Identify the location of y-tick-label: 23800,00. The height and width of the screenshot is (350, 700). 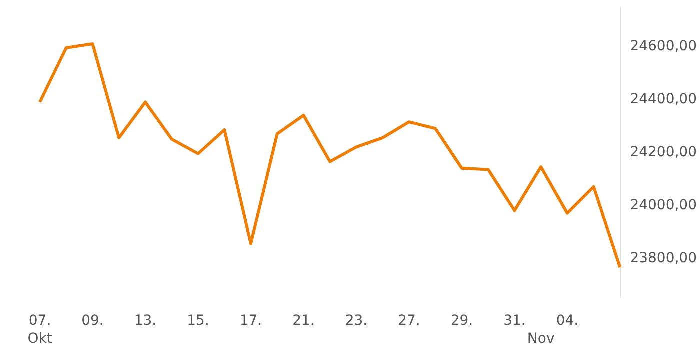
(664, 258).